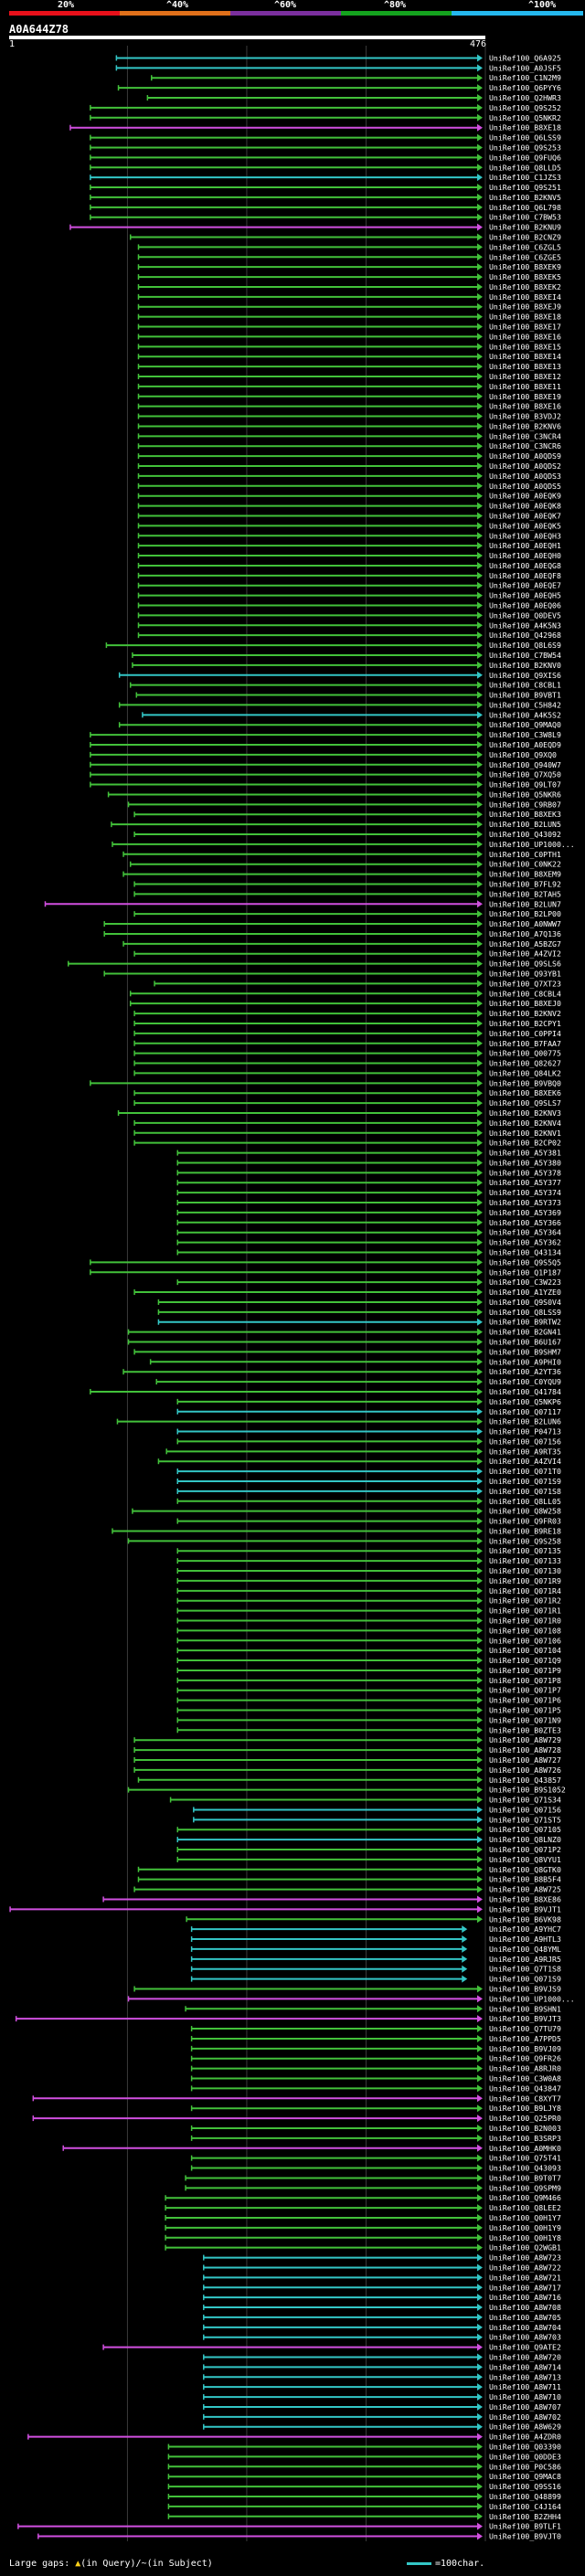 The image size is (585, 2576). Describe the element at coordinates (525, 1063) in the screenshot. I see `hit-label: UniRef100_Q82627` at that location.